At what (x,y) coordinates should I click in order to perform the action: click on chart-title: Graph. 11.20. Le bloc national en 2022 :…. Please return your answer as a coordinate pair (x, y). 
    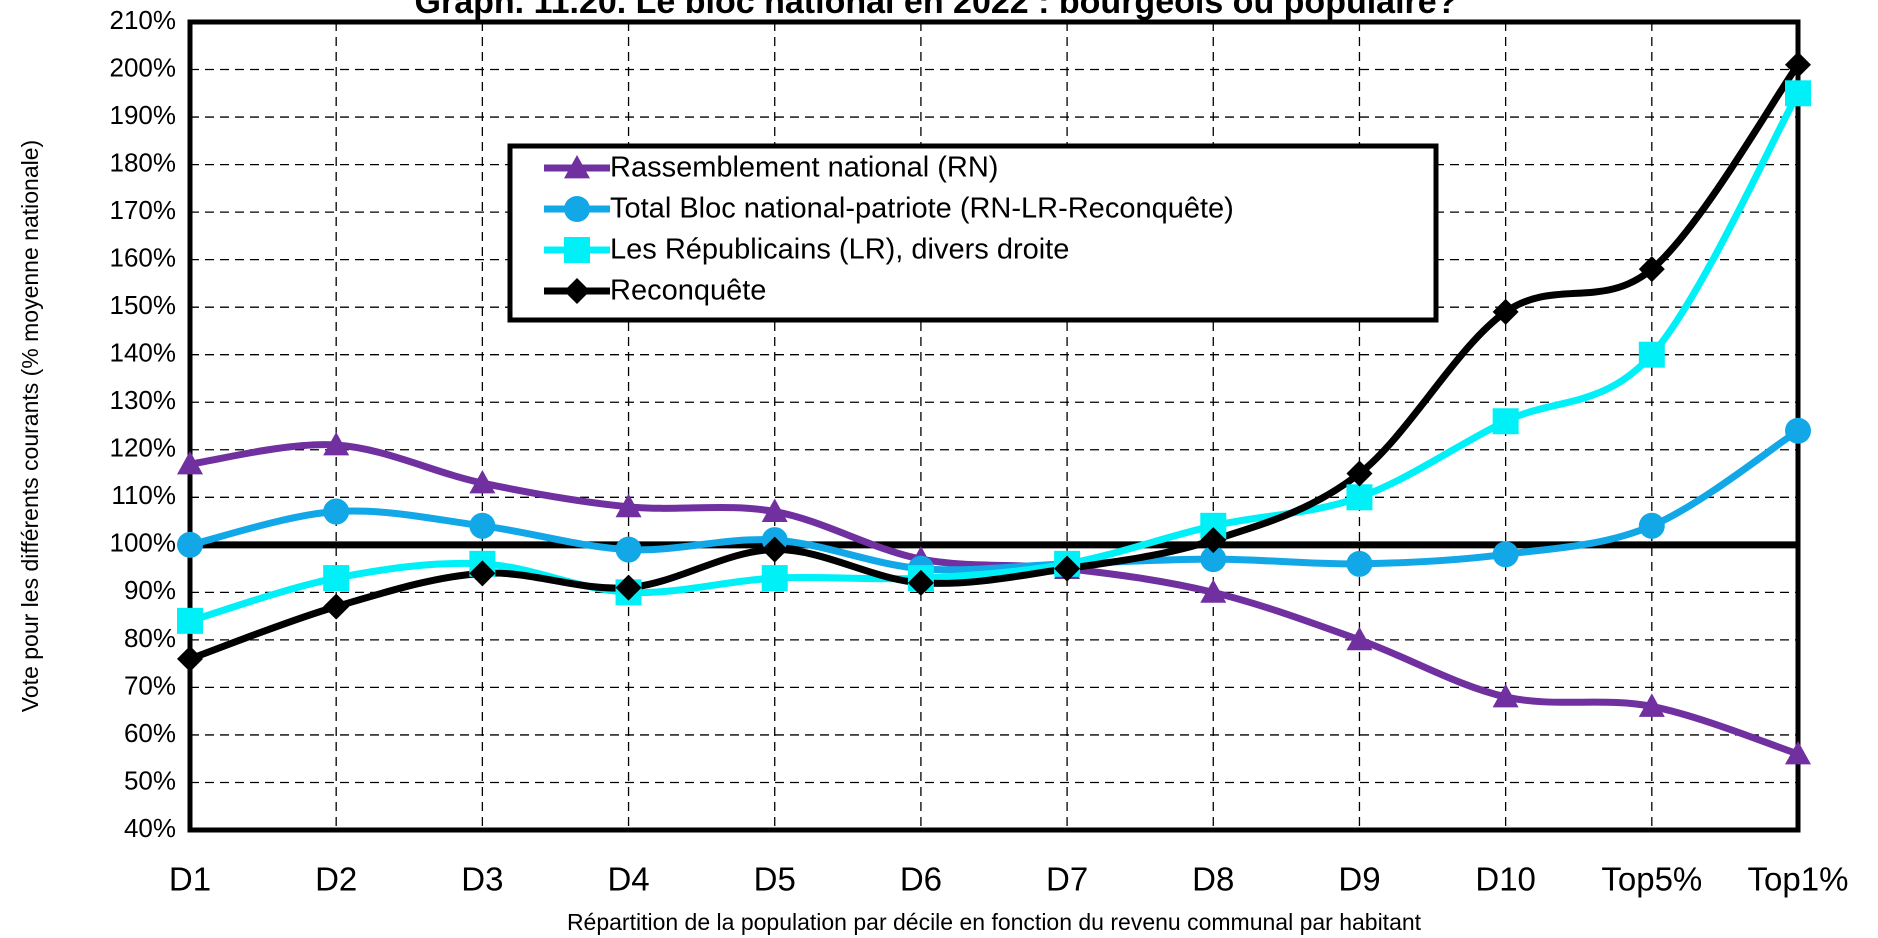
    Looking at the image, I should click on (936, 10).